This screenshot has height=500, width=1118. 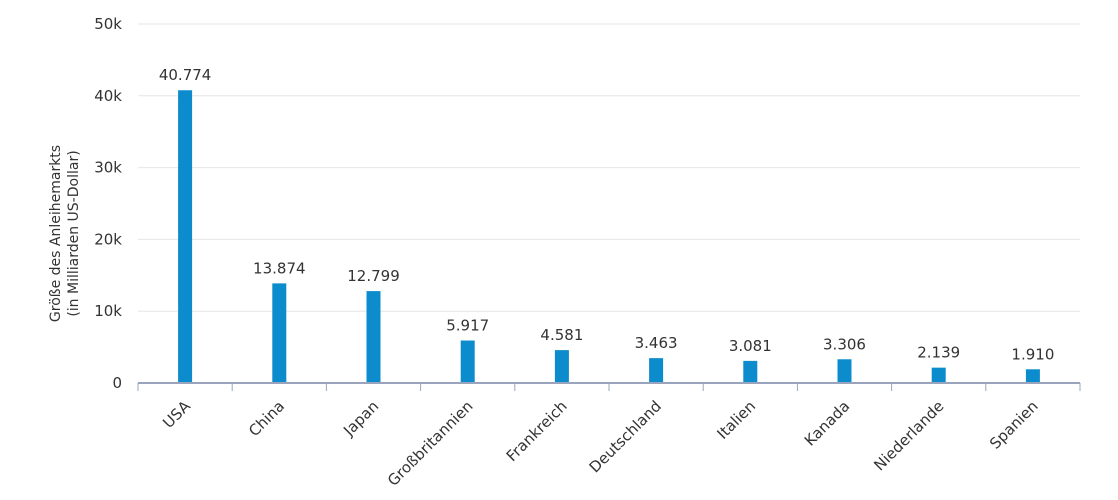 What do you see at coordinates (736, 420) in the screenshot?
I see `x-tick-label: Italien` at bounding box center [736, 420].